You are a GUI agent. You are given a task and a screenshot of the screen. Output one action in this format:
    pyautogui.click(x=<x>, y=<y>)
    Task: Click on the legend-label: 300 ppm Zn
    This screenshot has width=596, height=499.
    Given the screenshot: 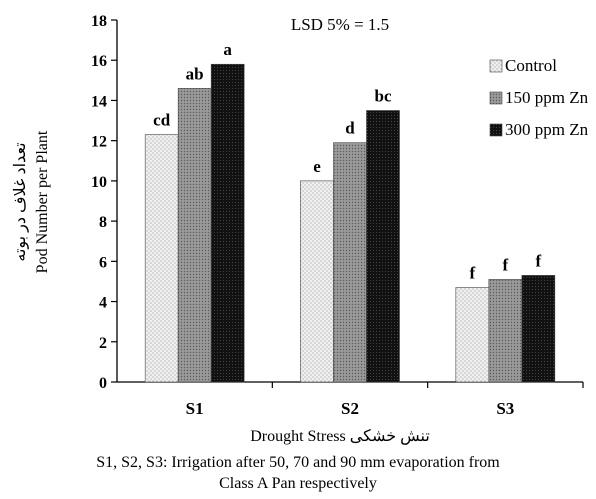 What is the action you would take?
    pyautogui.click(x=547, y=129)
    